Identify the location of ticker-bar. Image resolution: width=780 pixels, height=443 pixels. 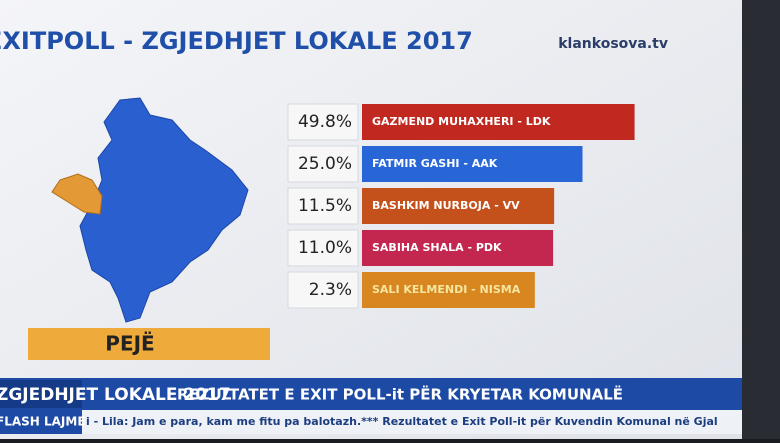
(371, 422).